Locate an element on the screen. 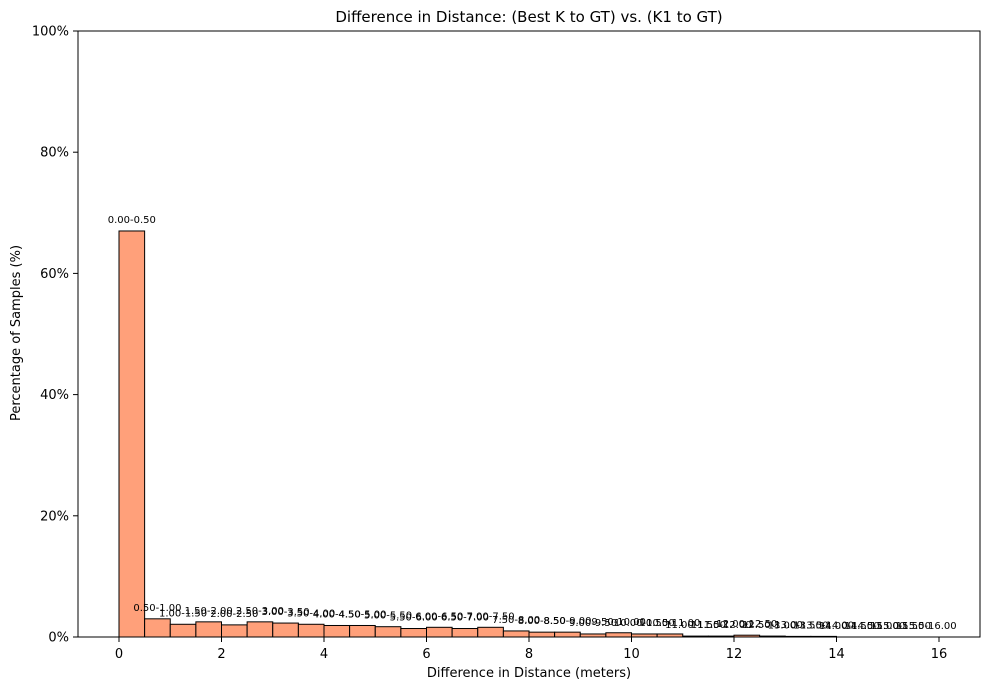 This screenshot has height=690, width=989. x-tick-label: 12 is located at coordinates (734, 654).